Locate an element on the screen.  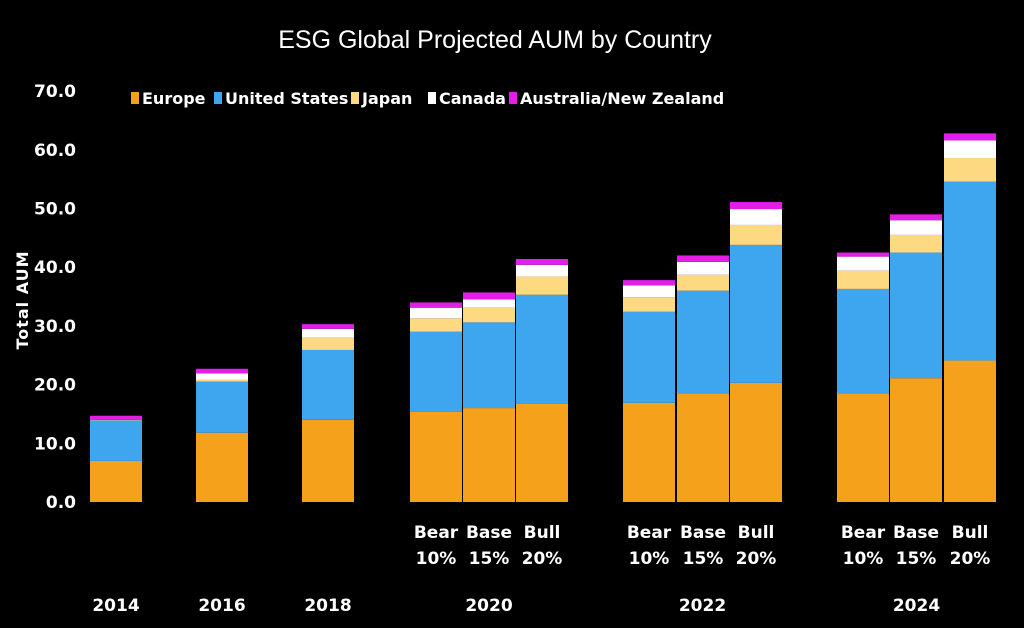
year-label: 2024 is located at coordinates (916, 606).